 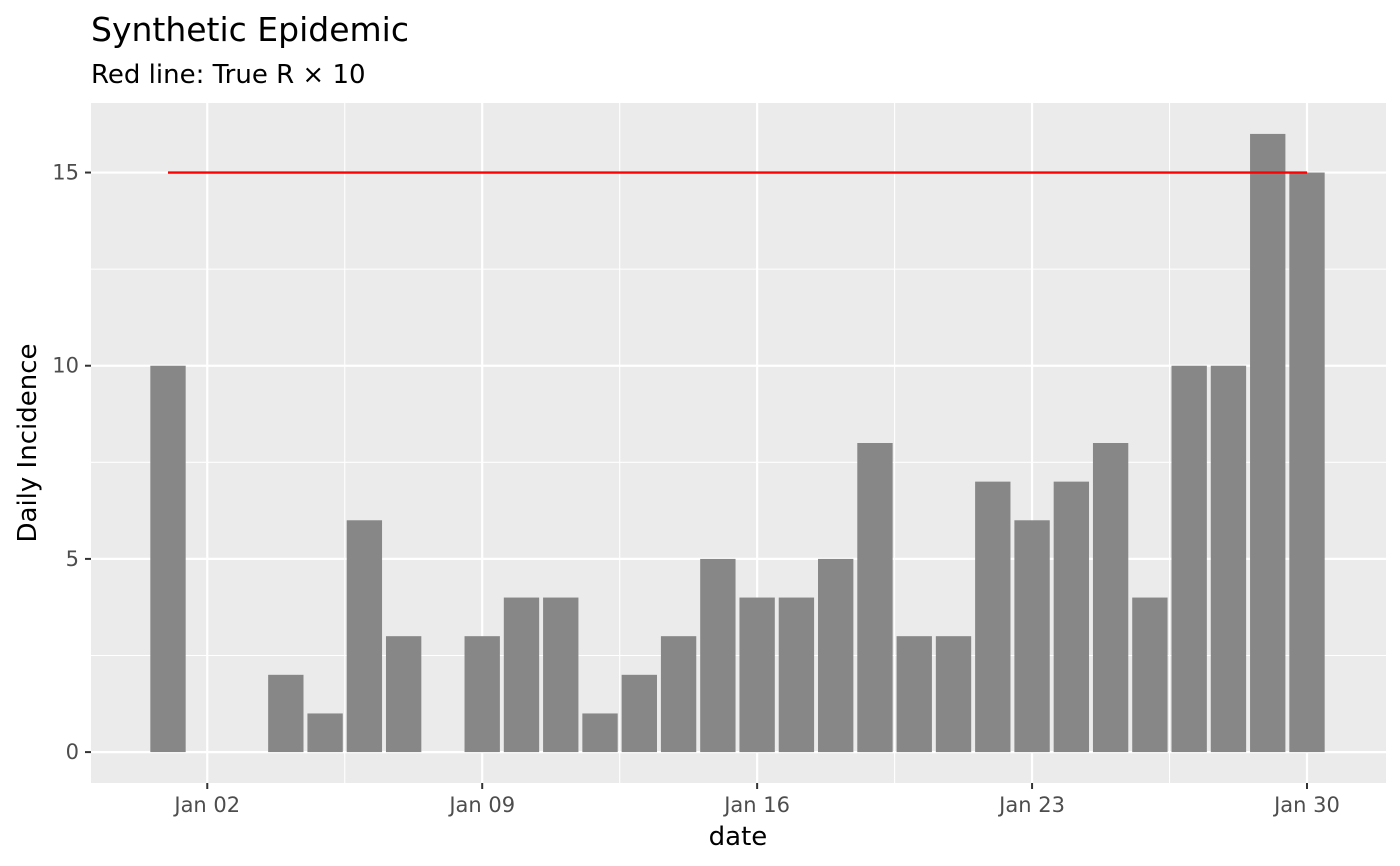 What do you see at coordinates (65, 173) in the screenshot?
I see `y-tick-label: 15` at bounding box center [65, 173].